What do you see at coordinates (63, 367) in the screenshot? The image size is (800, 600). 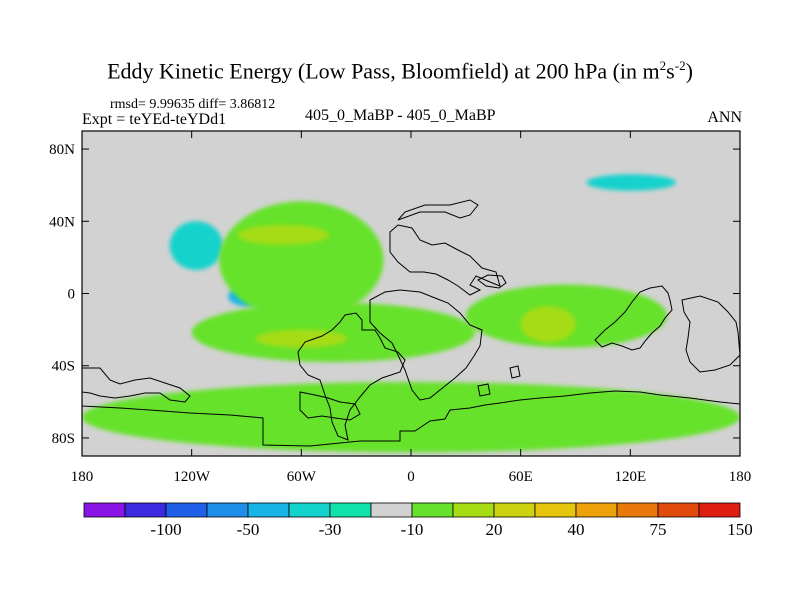 I see `y-tick-label-3: 40S` at bounding box center [63, 367].